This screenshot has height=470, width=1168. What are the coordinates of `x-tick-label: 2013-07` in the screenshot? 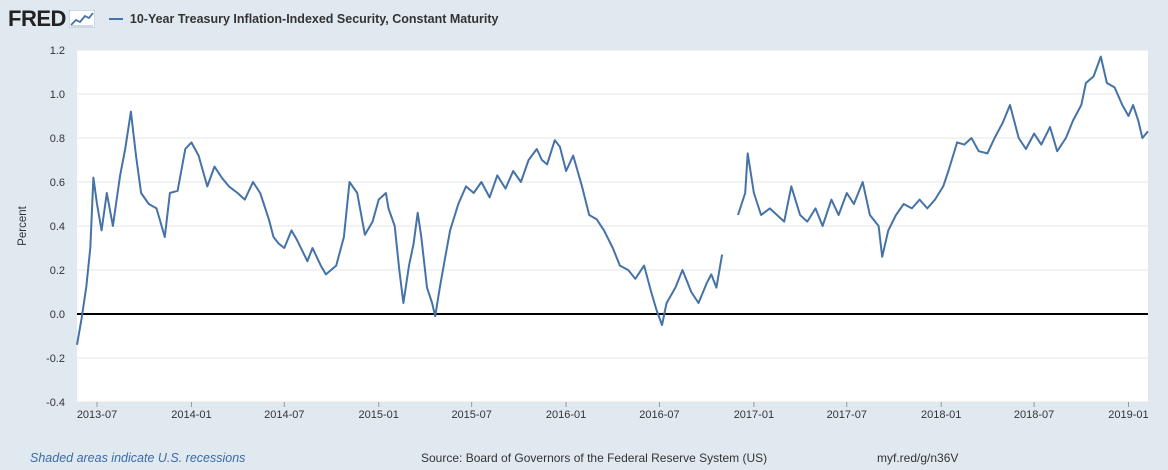 It's located at (97, 415).